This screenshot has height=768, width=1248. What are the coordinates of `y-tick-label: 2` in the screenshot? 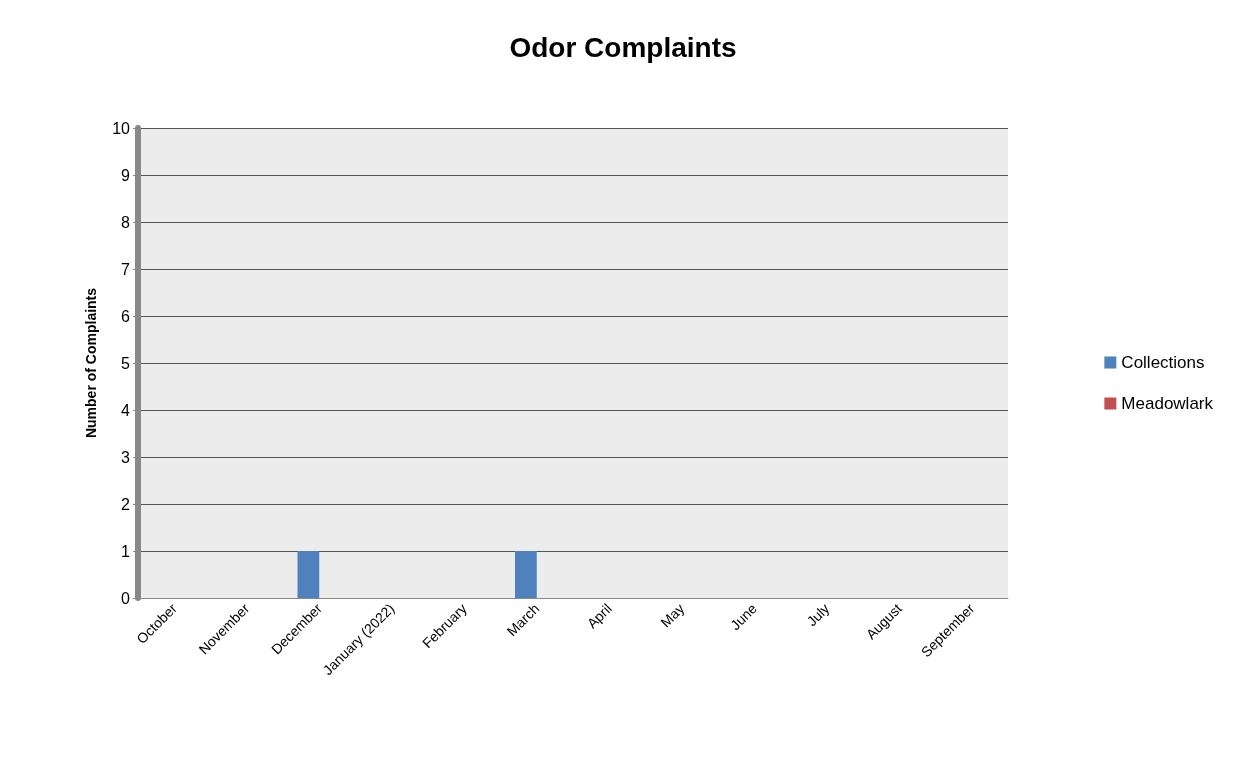 It's located at (126, 504).